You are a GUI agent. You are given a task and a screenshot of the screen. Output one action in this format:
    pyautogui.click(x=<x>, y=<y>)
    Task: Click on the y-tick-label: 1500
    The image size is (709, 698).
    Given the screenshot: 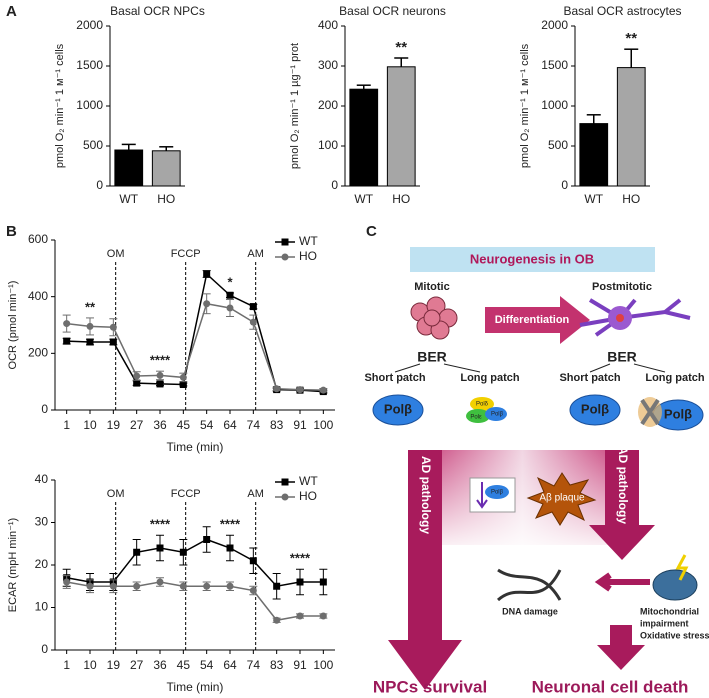 What is the action you would take?
    pyautogui.click(x=554, y=65)
    